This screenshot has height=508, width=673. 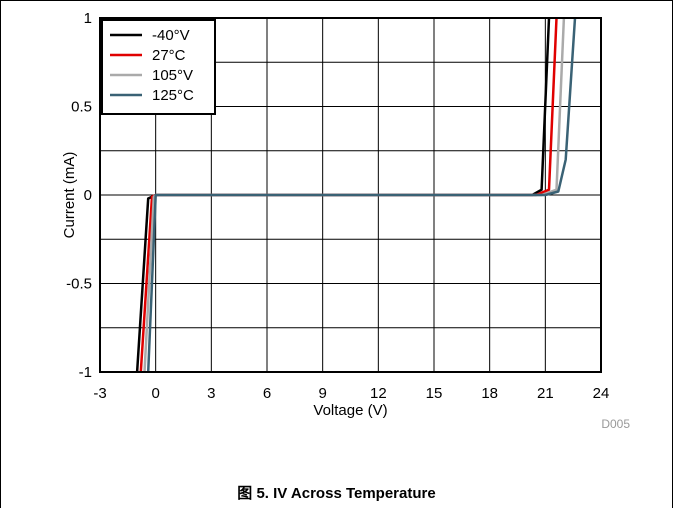 What do you see at coordinates (434, 393) in the screenshot?
I see `x-tick-label: 15` at bounding box center [434, 393].